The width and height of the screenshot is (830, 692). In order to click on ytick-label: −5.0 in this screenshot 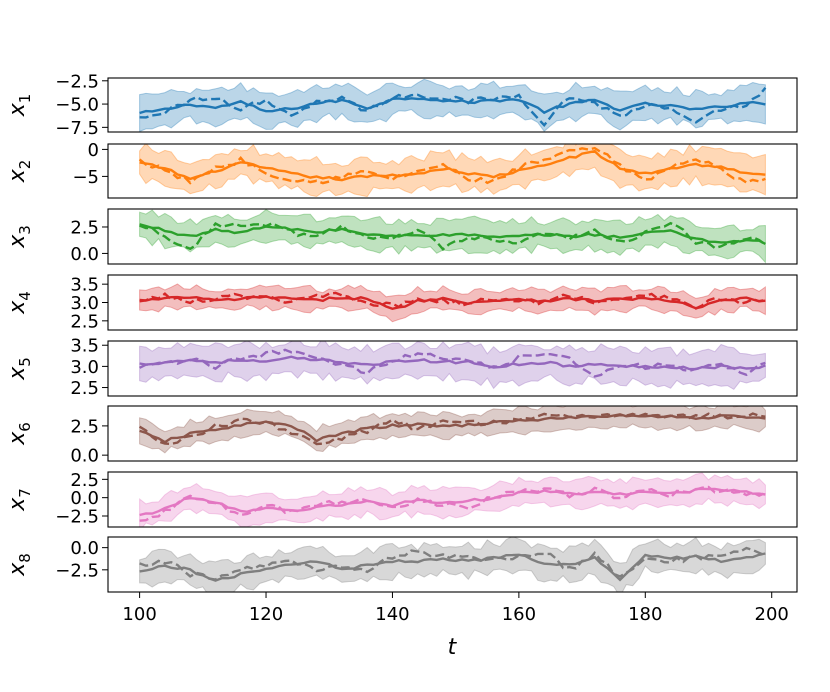, I will do `click(77, 105)`.